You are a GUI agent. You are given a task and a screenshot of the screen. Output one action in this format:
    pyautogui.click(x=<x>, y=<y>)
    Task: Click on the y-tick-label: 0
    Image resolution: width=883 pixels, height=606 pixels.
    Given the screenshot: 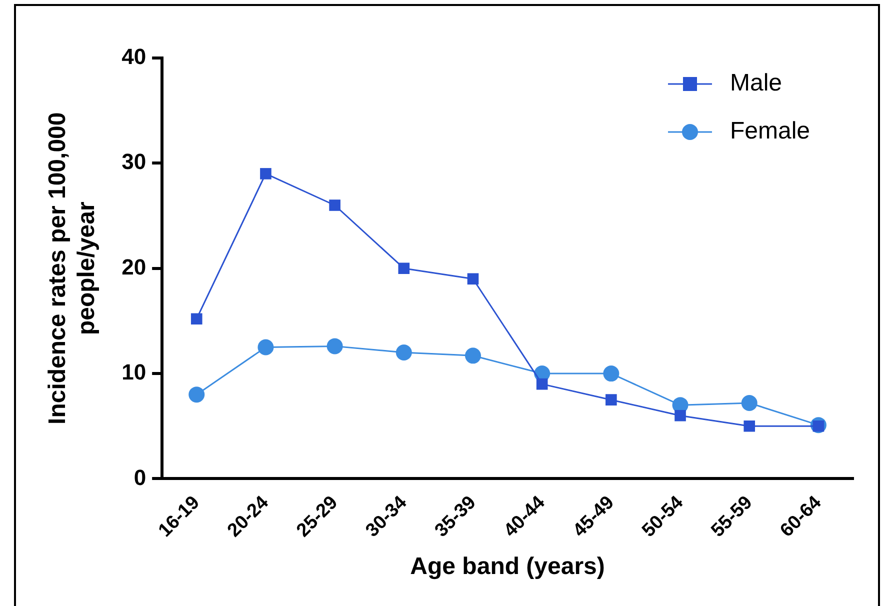 What is the action you would take?
    pyautogui.click(x=140, y=477)
    